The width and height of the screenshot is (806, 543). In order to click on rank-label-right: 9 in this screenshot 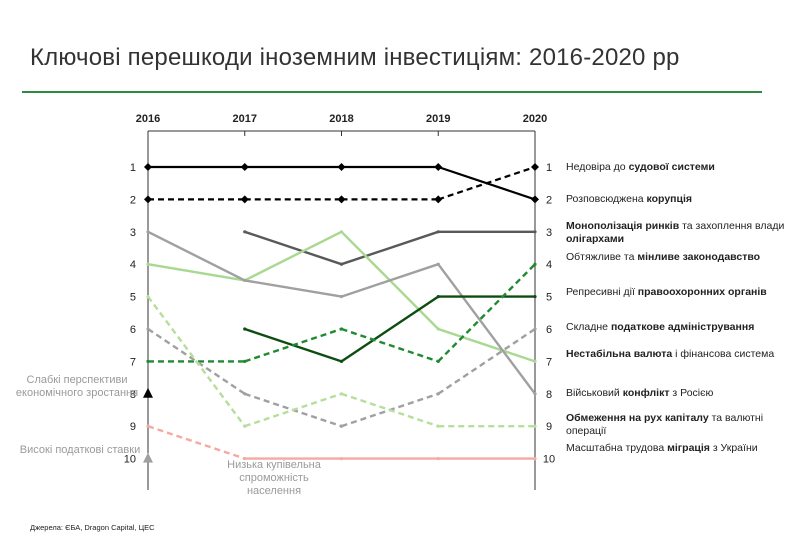, I will do `click(549, 427)`.